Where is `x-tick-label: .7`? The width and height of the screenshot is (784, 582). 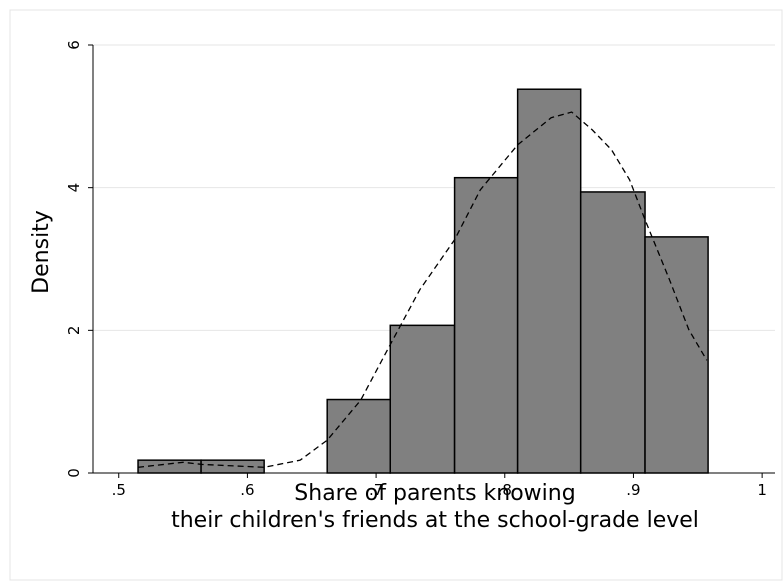 x-tick-label: .7 is located at coordinates (376, 490).